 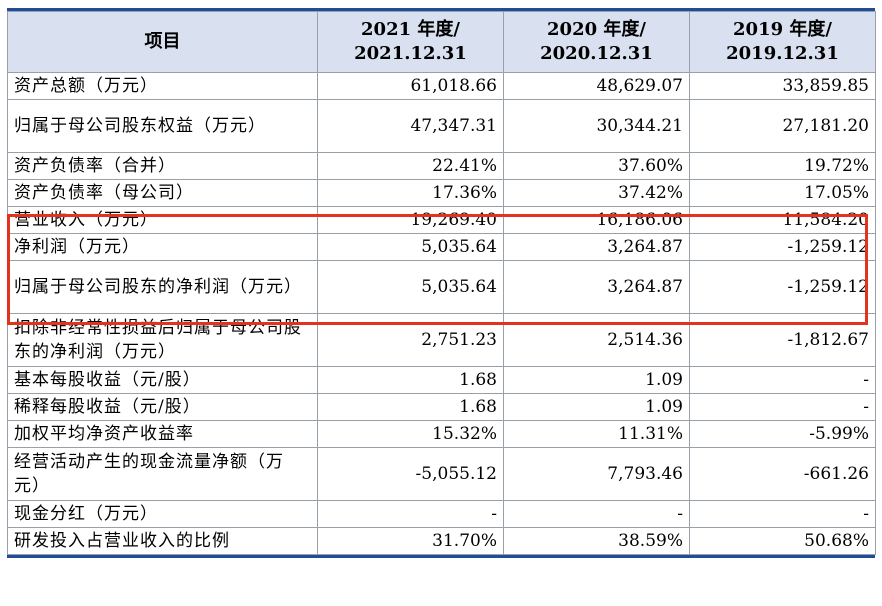 What do you see at coordinates (162, 86) in the screenshot?
I see `row-label: 资产总额（万元）` at bounding box center [162, 86].